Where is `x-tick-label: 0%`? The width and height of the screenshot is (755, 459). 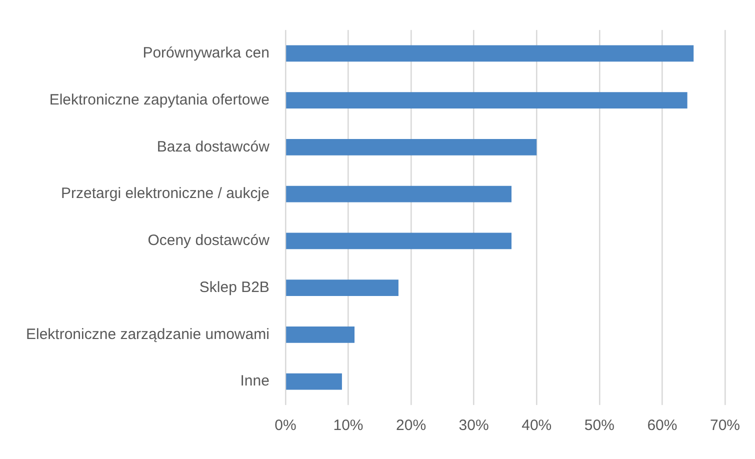 x-tick-label: 0% is located at coordinates (285, 425).